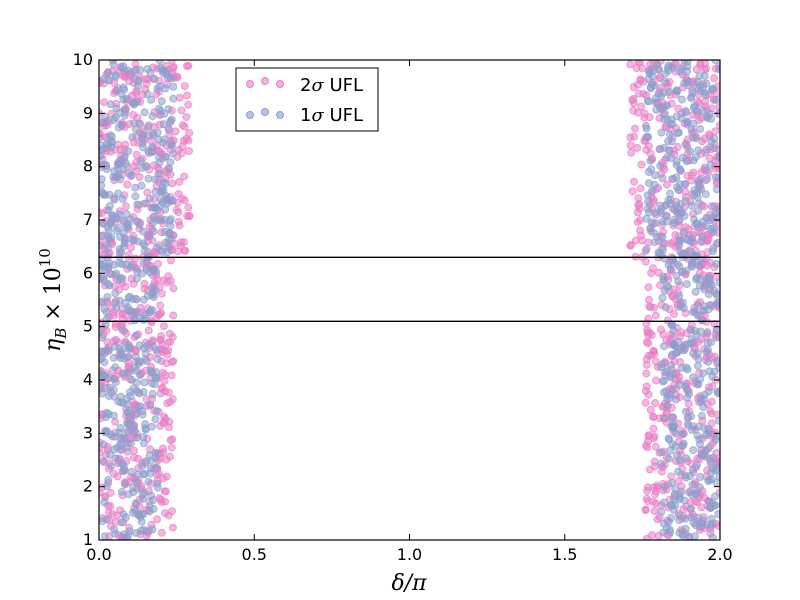 This screenshot has height=600, width=800. I want to click on y-tick-label: 2, so click(88, 486).